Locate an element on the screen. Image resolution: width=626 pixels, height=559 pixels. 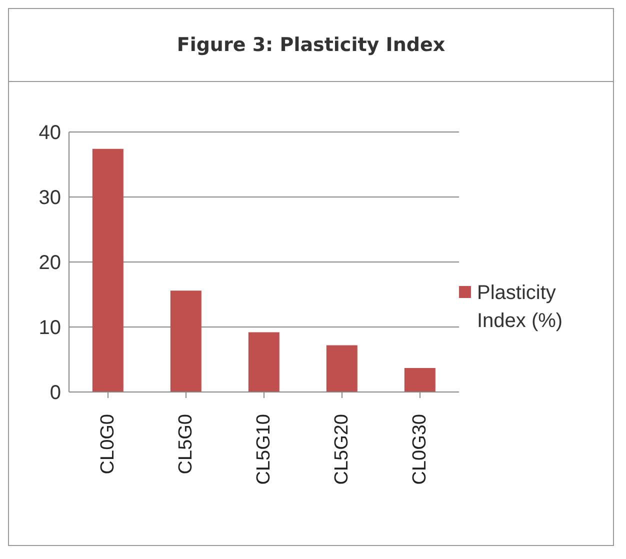
chart-title: Figure 3: Plasticity Index is located at coordinates (311, 45).